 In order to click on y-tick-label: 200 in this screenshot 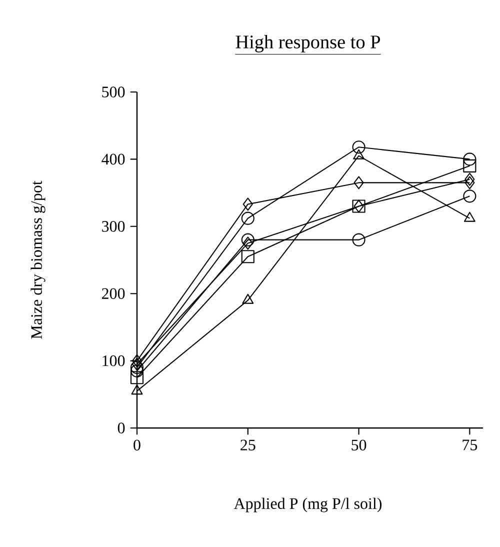, I will do `click(113, 293)`.